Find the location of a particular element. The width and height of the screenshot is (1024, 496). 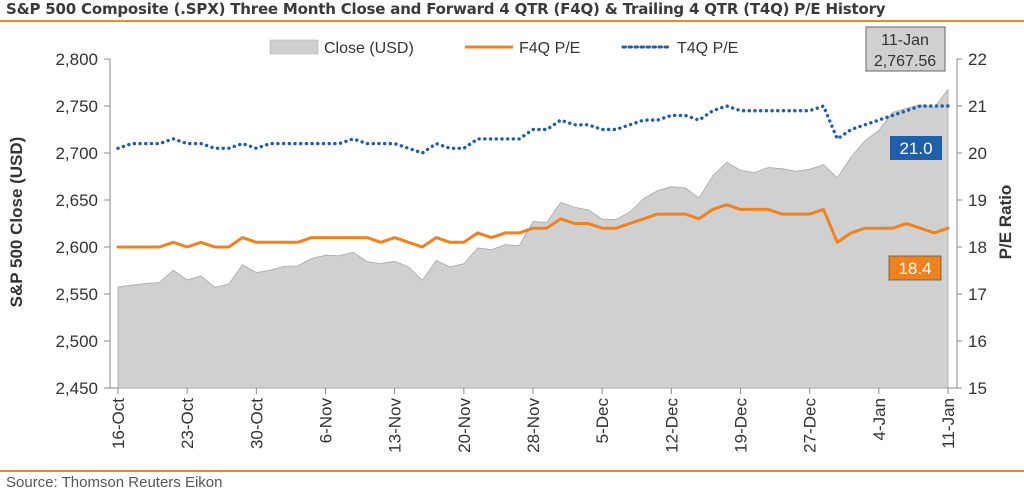

t4q-badge: 21.0 is located at coordinates (916, 148).